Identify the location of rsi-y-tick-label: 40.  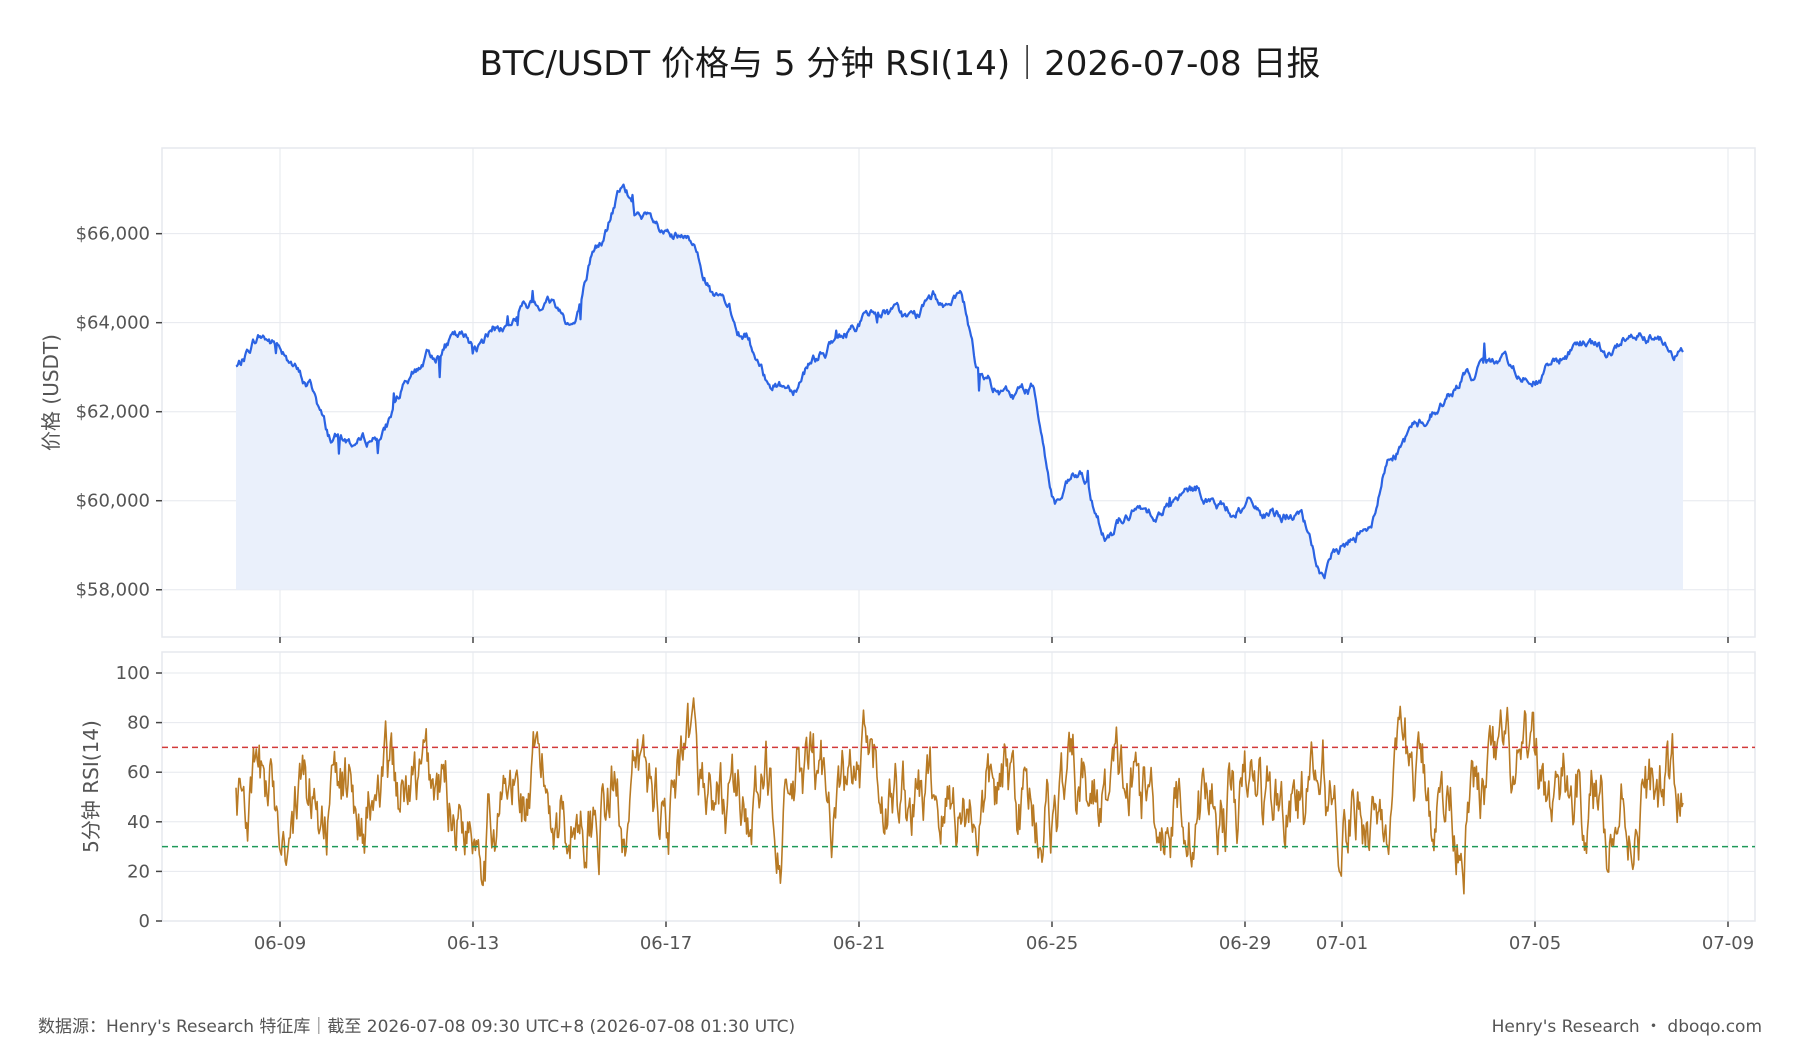
(138, 822).